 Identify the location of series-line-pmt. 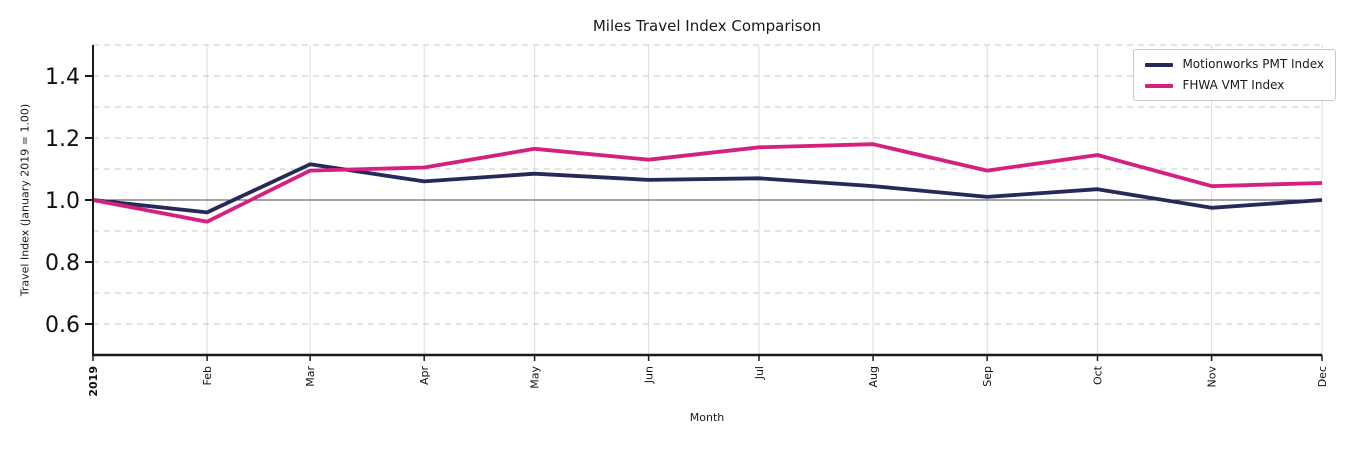
(707, 188).